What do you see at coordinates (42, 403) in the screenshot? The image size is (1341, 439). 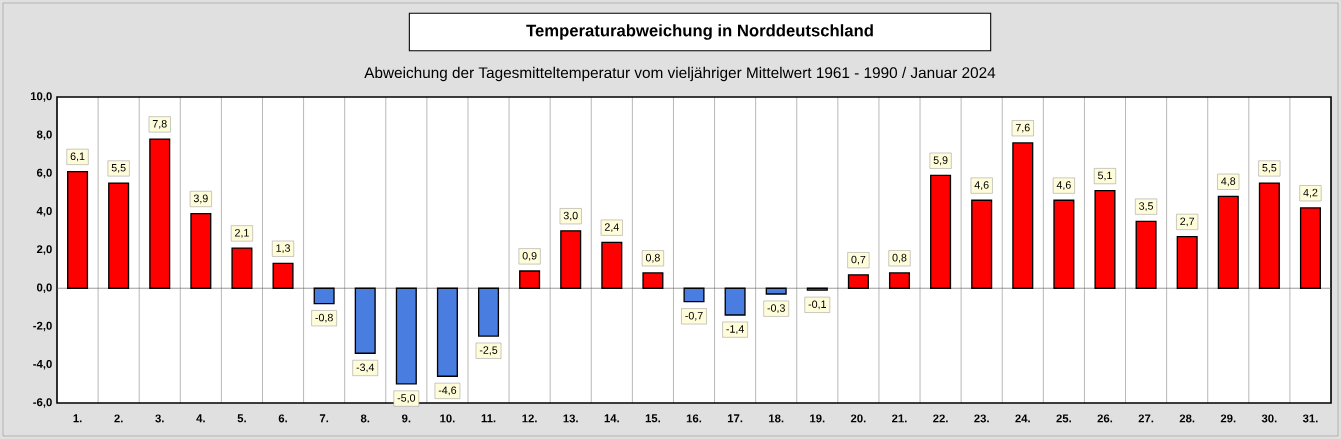 I see `y-tick-label: -6,0` at bounding box center [42, 403].